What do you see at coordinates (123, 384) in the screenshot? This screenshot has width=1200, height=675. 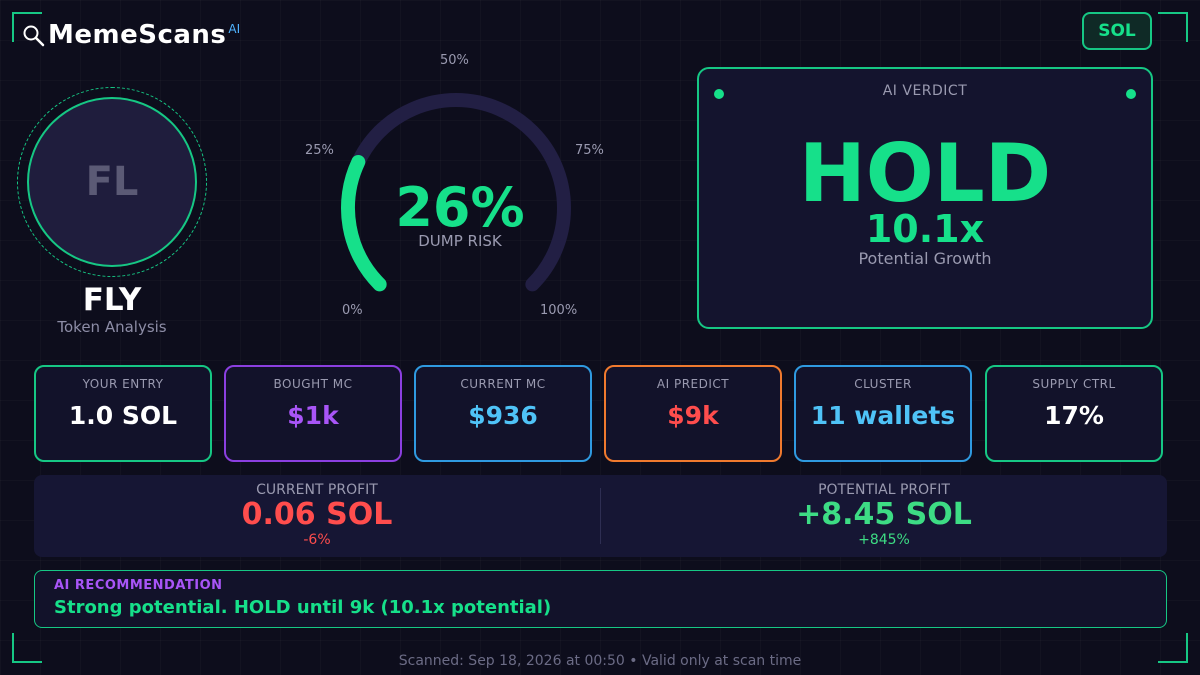 I see `stat-label: YOUR ENTRY` at bounding box center [123, 384].